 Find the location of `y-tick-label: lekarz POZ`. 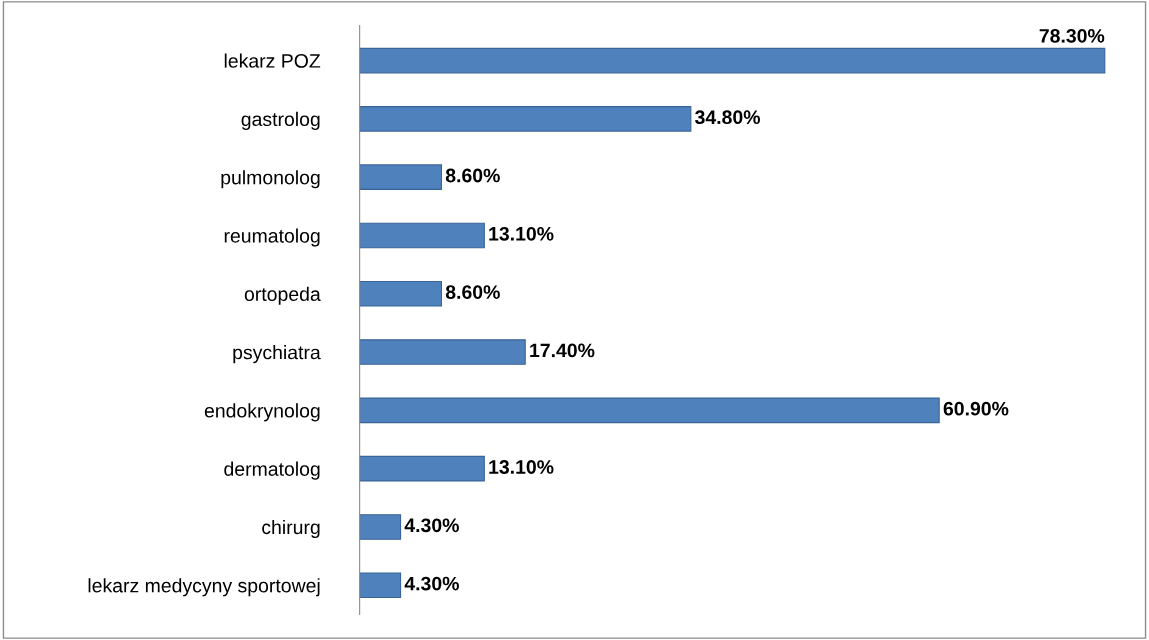

y-tick-label: lekarz POZ is located at coordinates (272, 60).